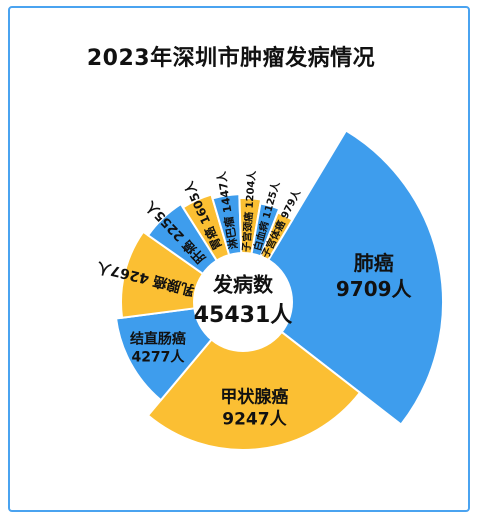 The height and width of the screenshot is (521, 480). What do you see at coordinates (374, 263) in the screenshot?
I see `slice-name-label: 肺癌` at bounding box center [374, 263].